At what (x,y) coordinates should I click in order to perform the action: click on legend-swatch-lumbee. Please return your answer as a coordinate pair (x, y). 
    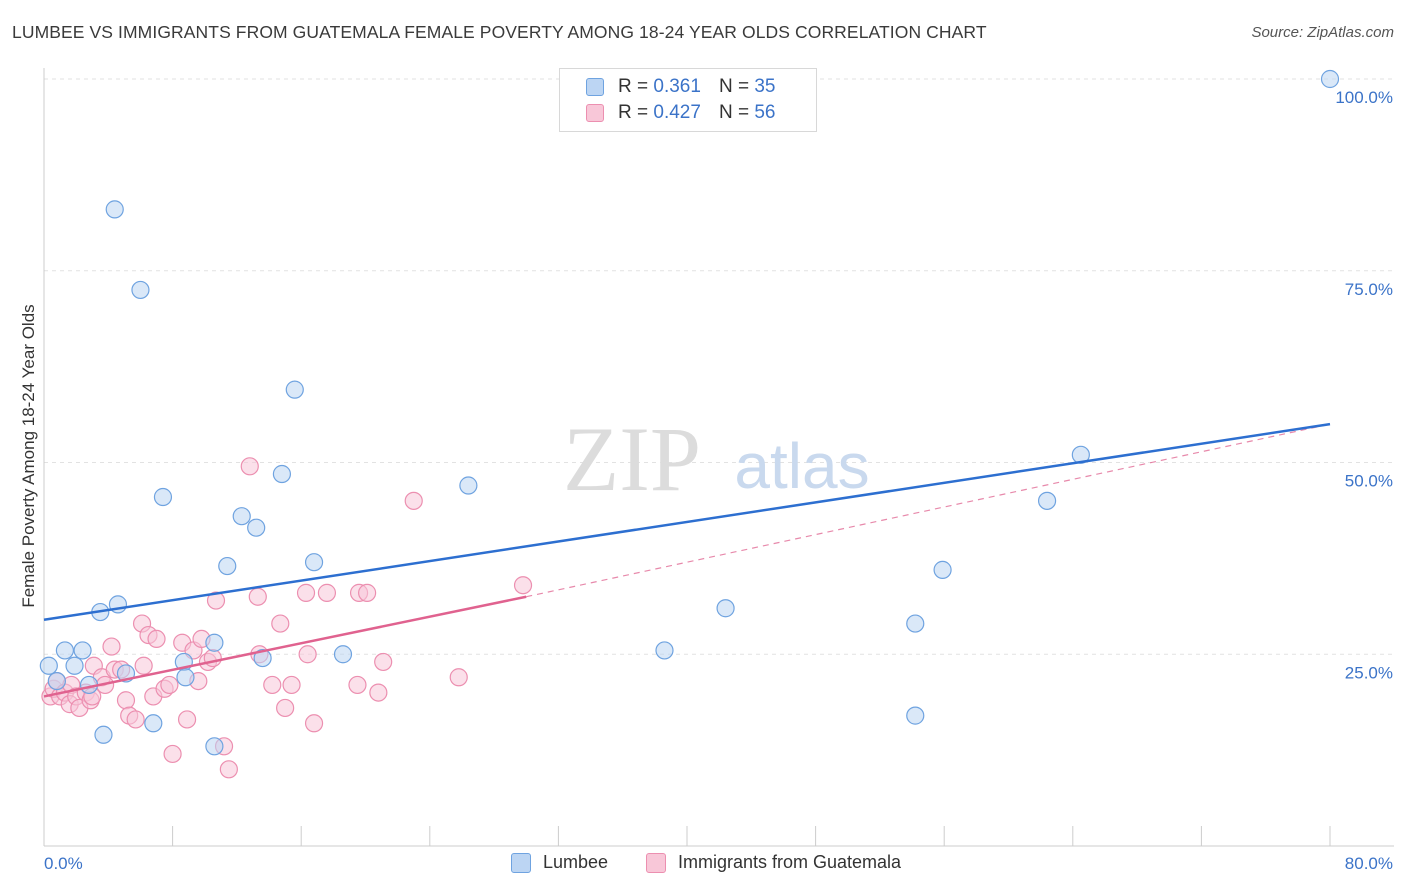
    Looking at the image, I should click on (595, 87).